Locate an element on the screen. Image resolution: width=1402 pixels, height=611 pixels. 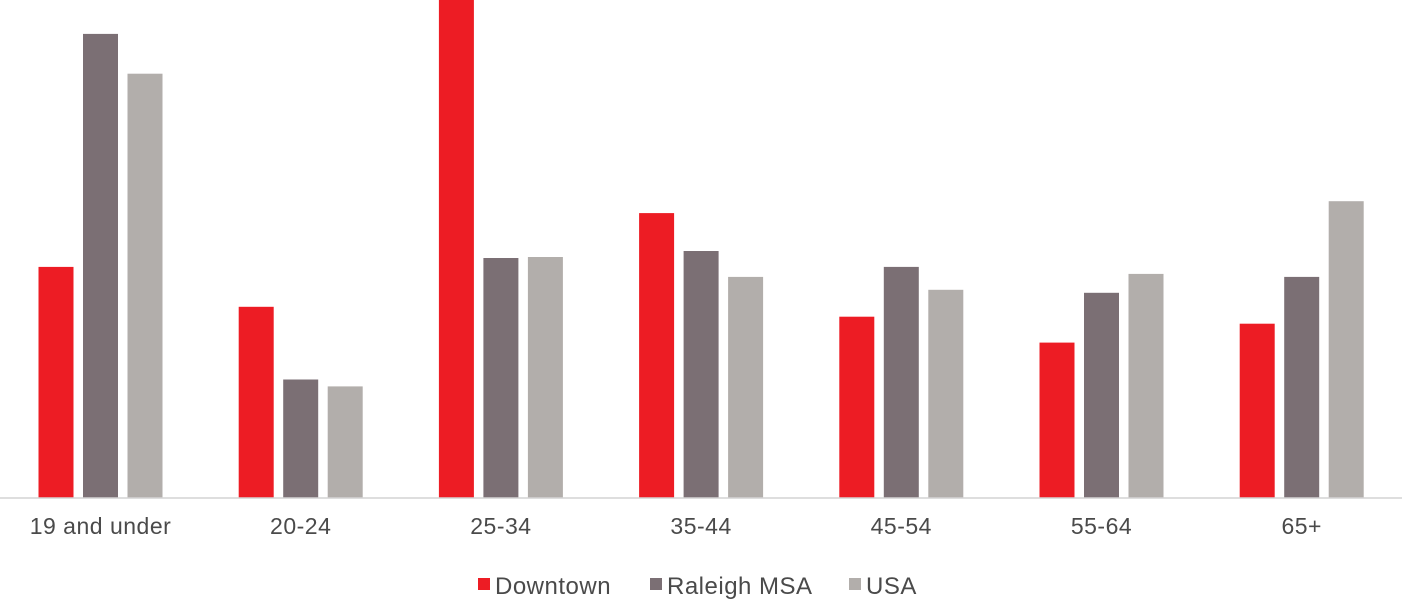
legend-label-downtown: Downtown is located at coordinates (553, 586).